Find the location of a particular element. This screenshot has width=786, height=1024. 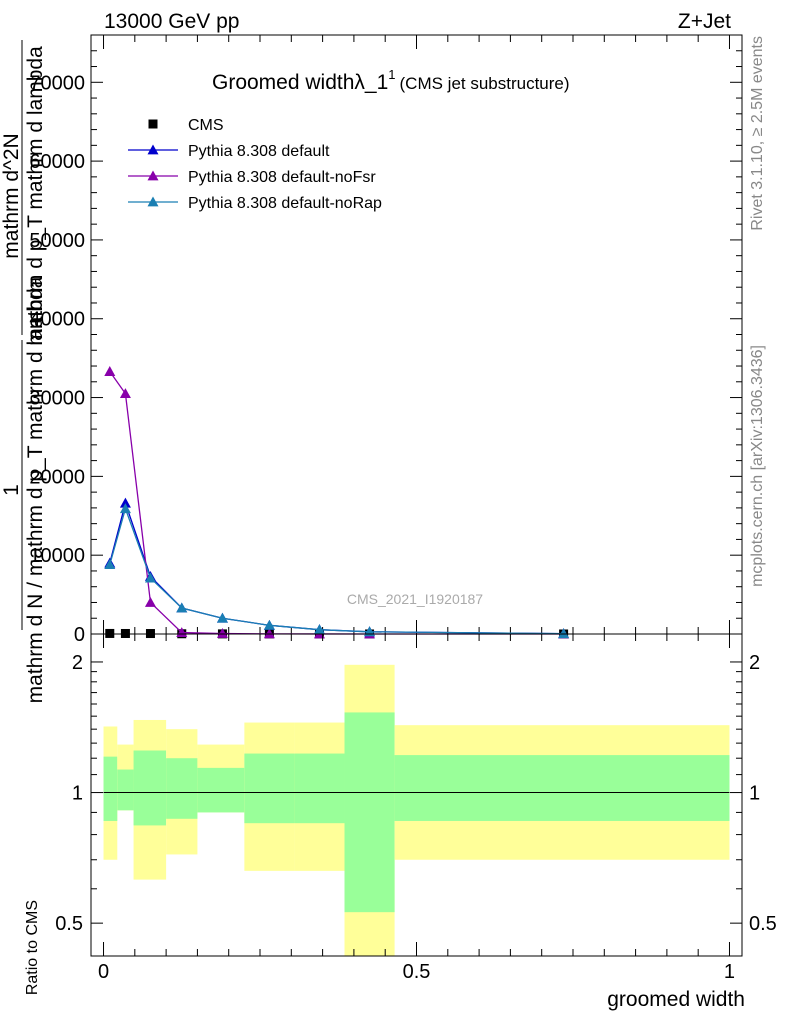

ylabel-expr-denominator: mathrm d p_T mathrm d lambda is located at coordinates (35, 196).